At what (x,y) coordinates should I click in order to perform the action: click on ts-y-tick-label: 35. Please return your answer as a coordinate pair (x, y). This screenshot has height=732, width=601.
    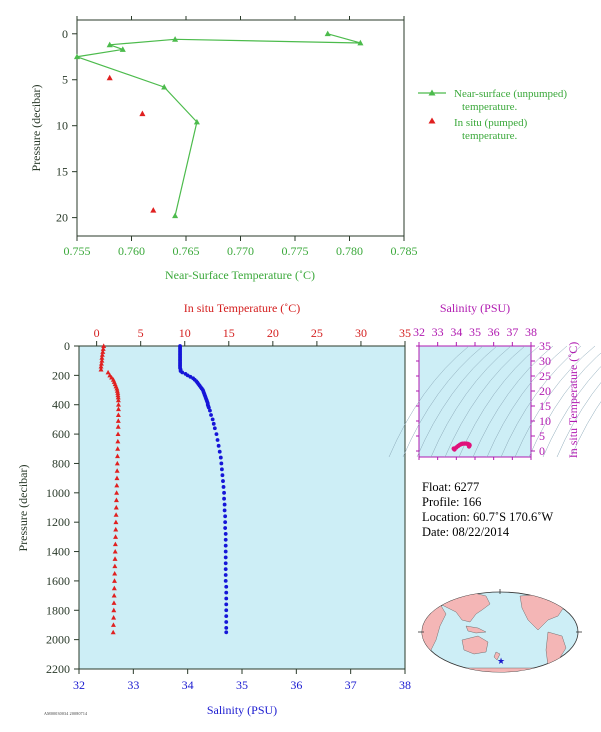
    Looking at the image, I should click on (545, 346).